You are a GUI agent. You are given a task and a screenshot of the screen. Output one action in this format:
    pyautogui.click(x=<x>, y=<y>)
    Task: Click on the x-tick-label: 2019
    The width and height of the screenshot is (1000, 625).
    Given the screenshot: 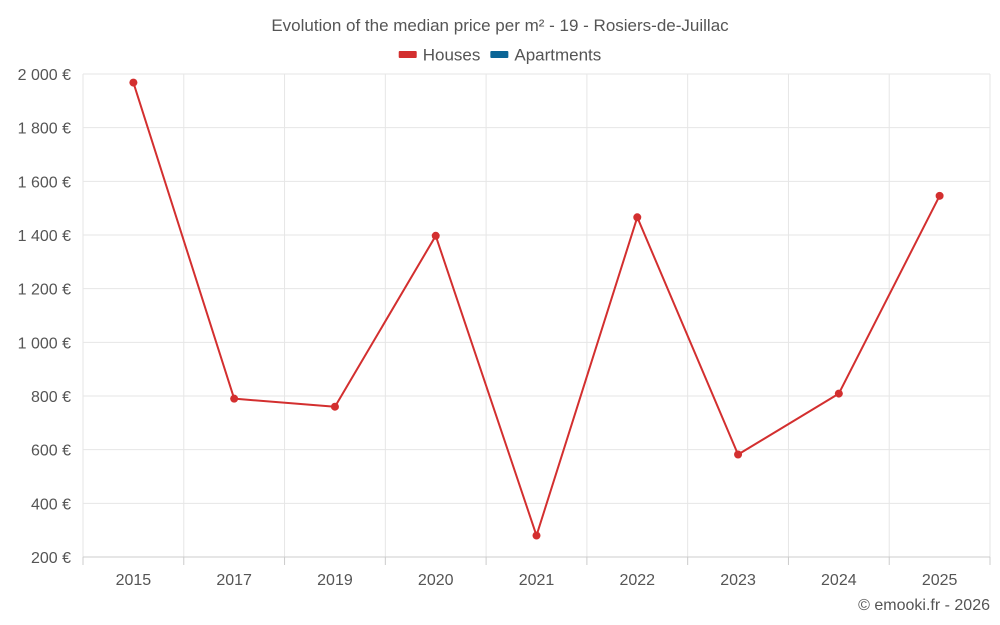 What is the action you would take?
    pyautogui.click(x=335, y=580)
    